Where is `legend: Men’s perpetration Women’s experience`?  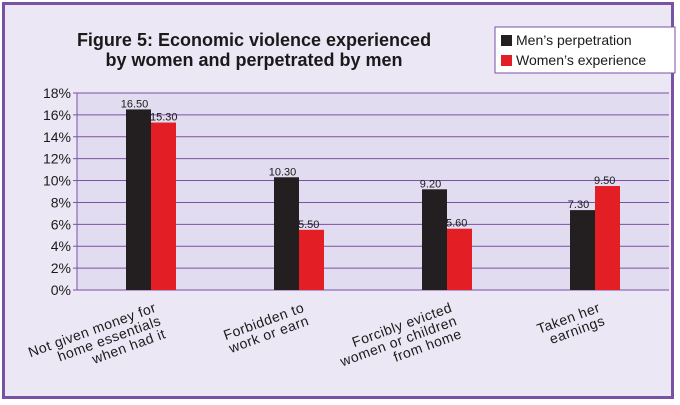
legend: Men’s perpetration Women’s experience is located at coordinates (585, 50).